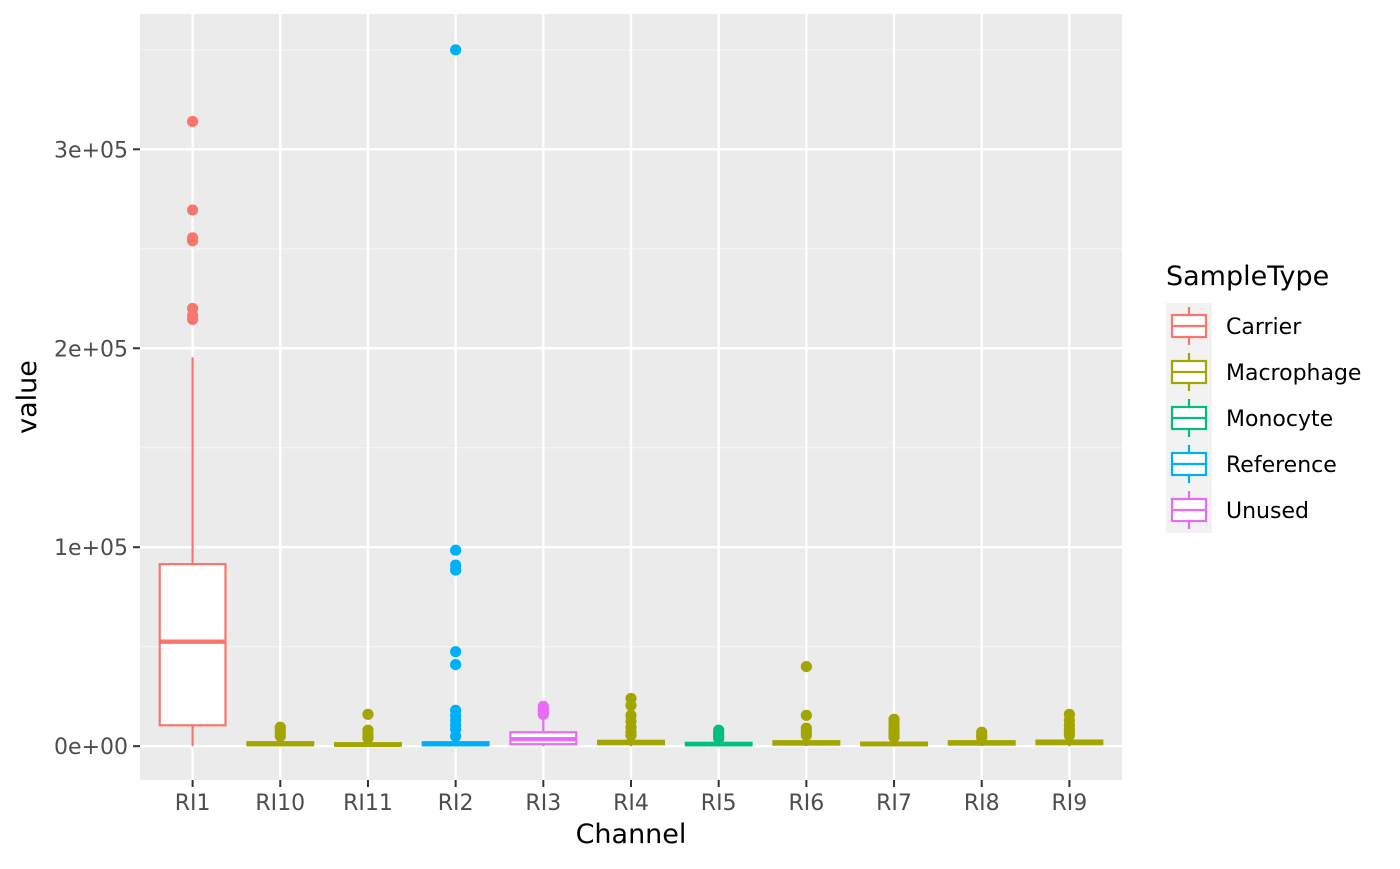  Describe the element at coordinates (1070, 803) in the screenshot. I see `x-tick-label: RI9` at that location.